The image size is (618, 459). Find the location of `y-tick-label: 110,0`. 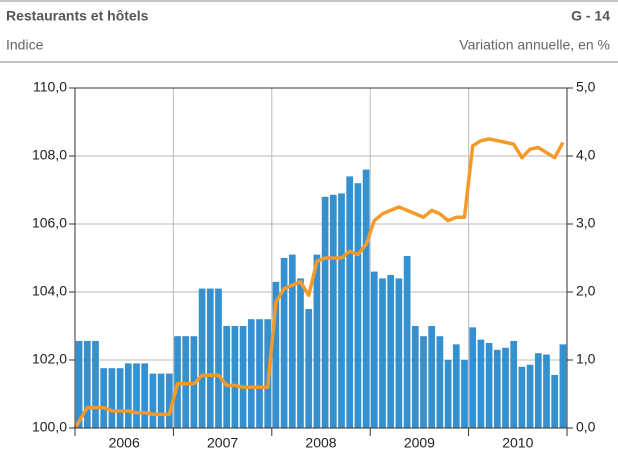

y-tick-label: 110,0 is located at coordinates (50, 87).